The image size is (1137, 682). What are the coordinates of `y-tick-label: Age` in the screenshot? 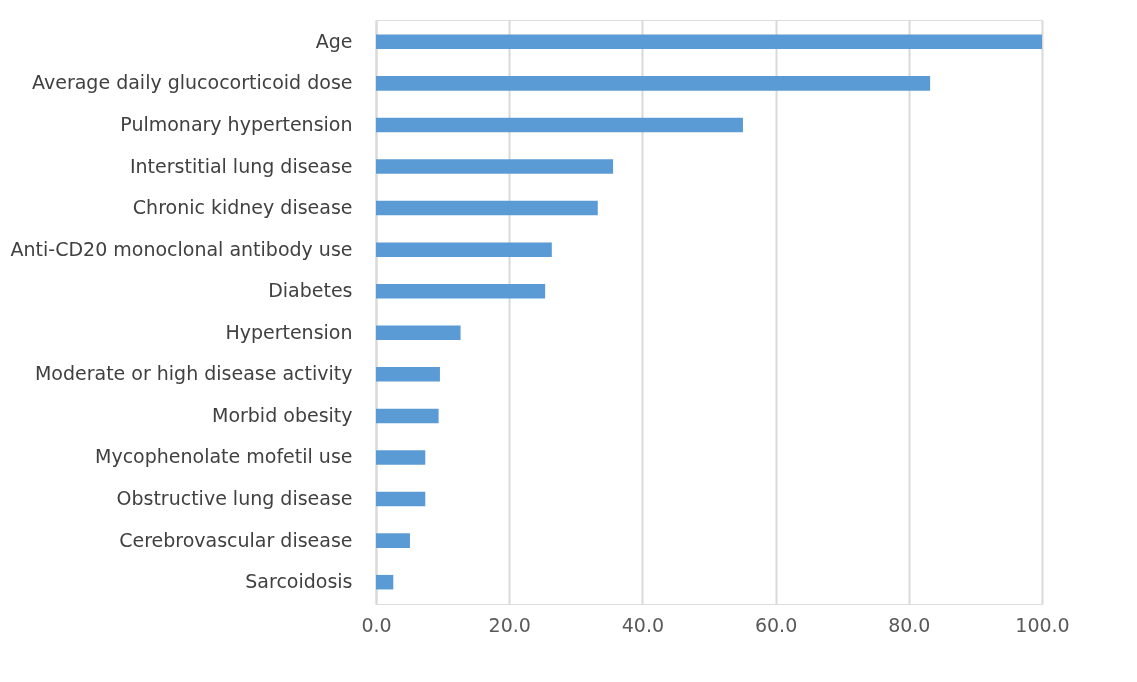 It's located at (334, 40).